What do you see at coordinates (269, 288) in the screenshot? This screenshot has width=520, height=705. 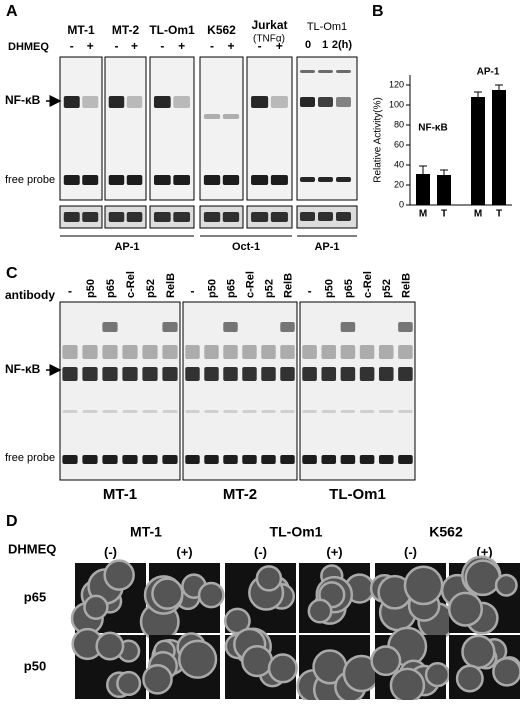 I see `lane-label: p52` at bounding box center [269, 288].